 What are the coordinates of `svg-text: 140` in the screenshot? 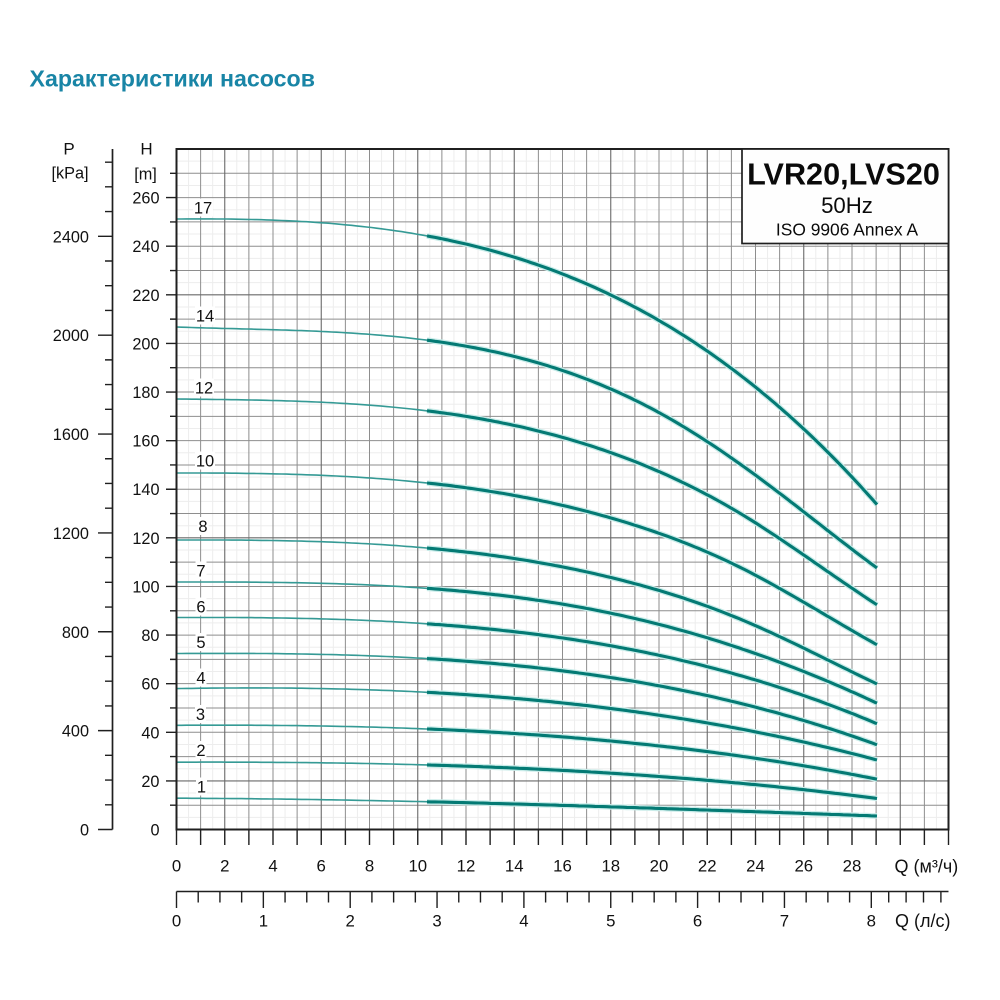 It's located at (145, 490).